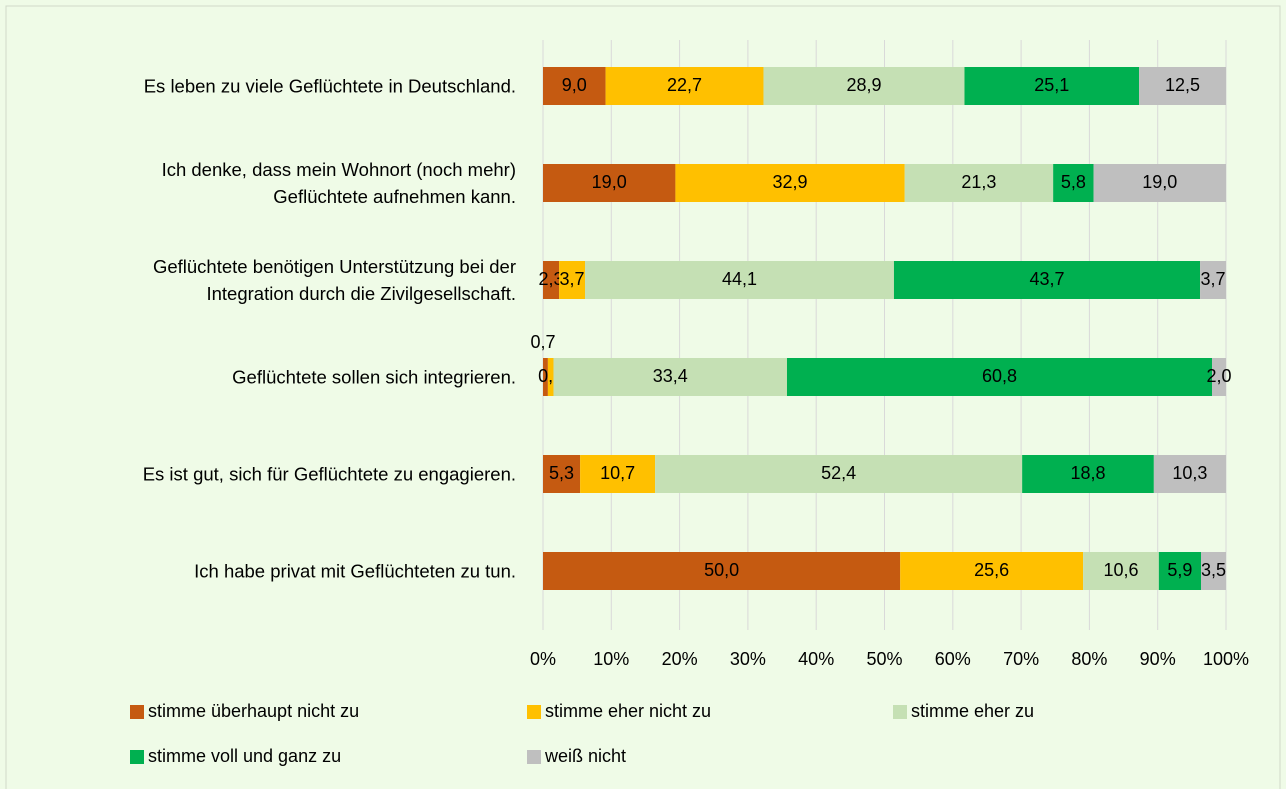  Describe the element at coordinates (816, 659) in the screenshot. I see `x-tick-label: 40%` at that location.